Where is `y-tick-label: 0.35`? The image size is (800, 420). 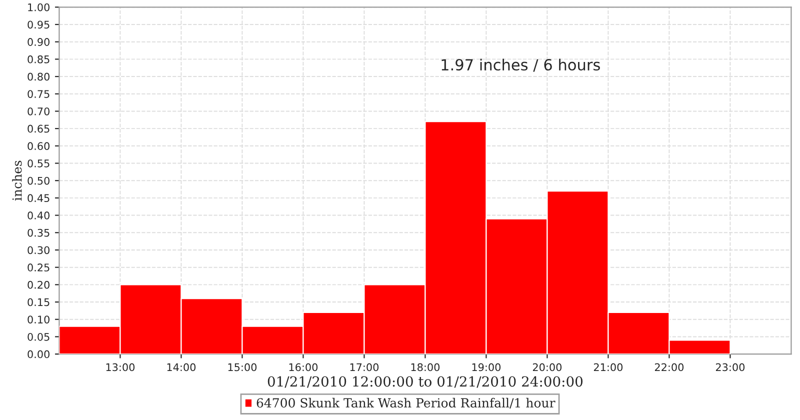
y-tick-label: 0.35 is located at coordinates (39, 232).